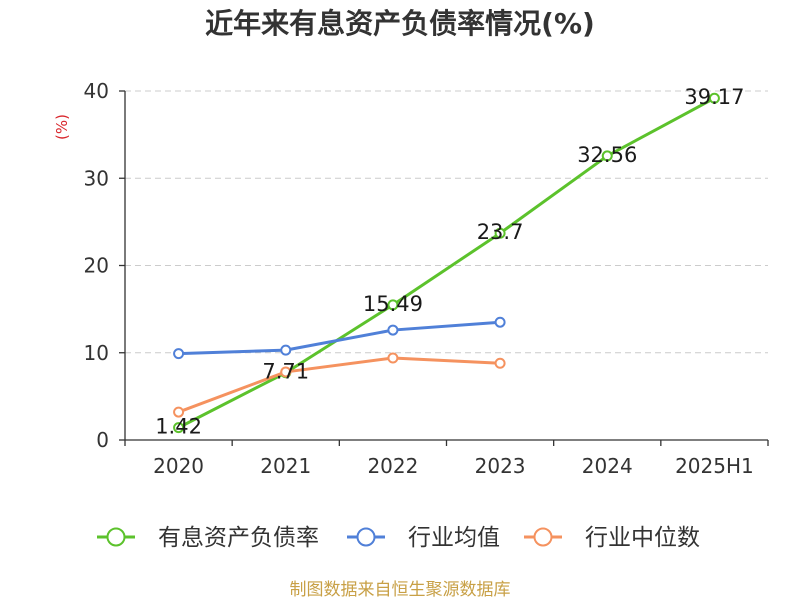  I want to click on data-label: 23.7, so click(500, 232).